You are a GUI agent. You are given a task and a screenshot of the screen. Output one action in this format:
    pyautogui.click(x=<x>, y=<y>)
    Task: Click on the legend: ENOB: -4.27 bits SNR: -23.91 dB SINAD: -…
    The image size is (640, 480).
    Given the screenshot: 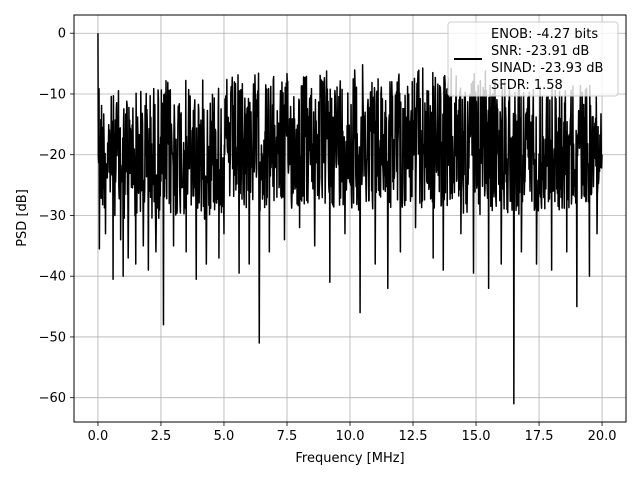 What is the action you would take?
    pyautogui.click(x=533, y=59)
    